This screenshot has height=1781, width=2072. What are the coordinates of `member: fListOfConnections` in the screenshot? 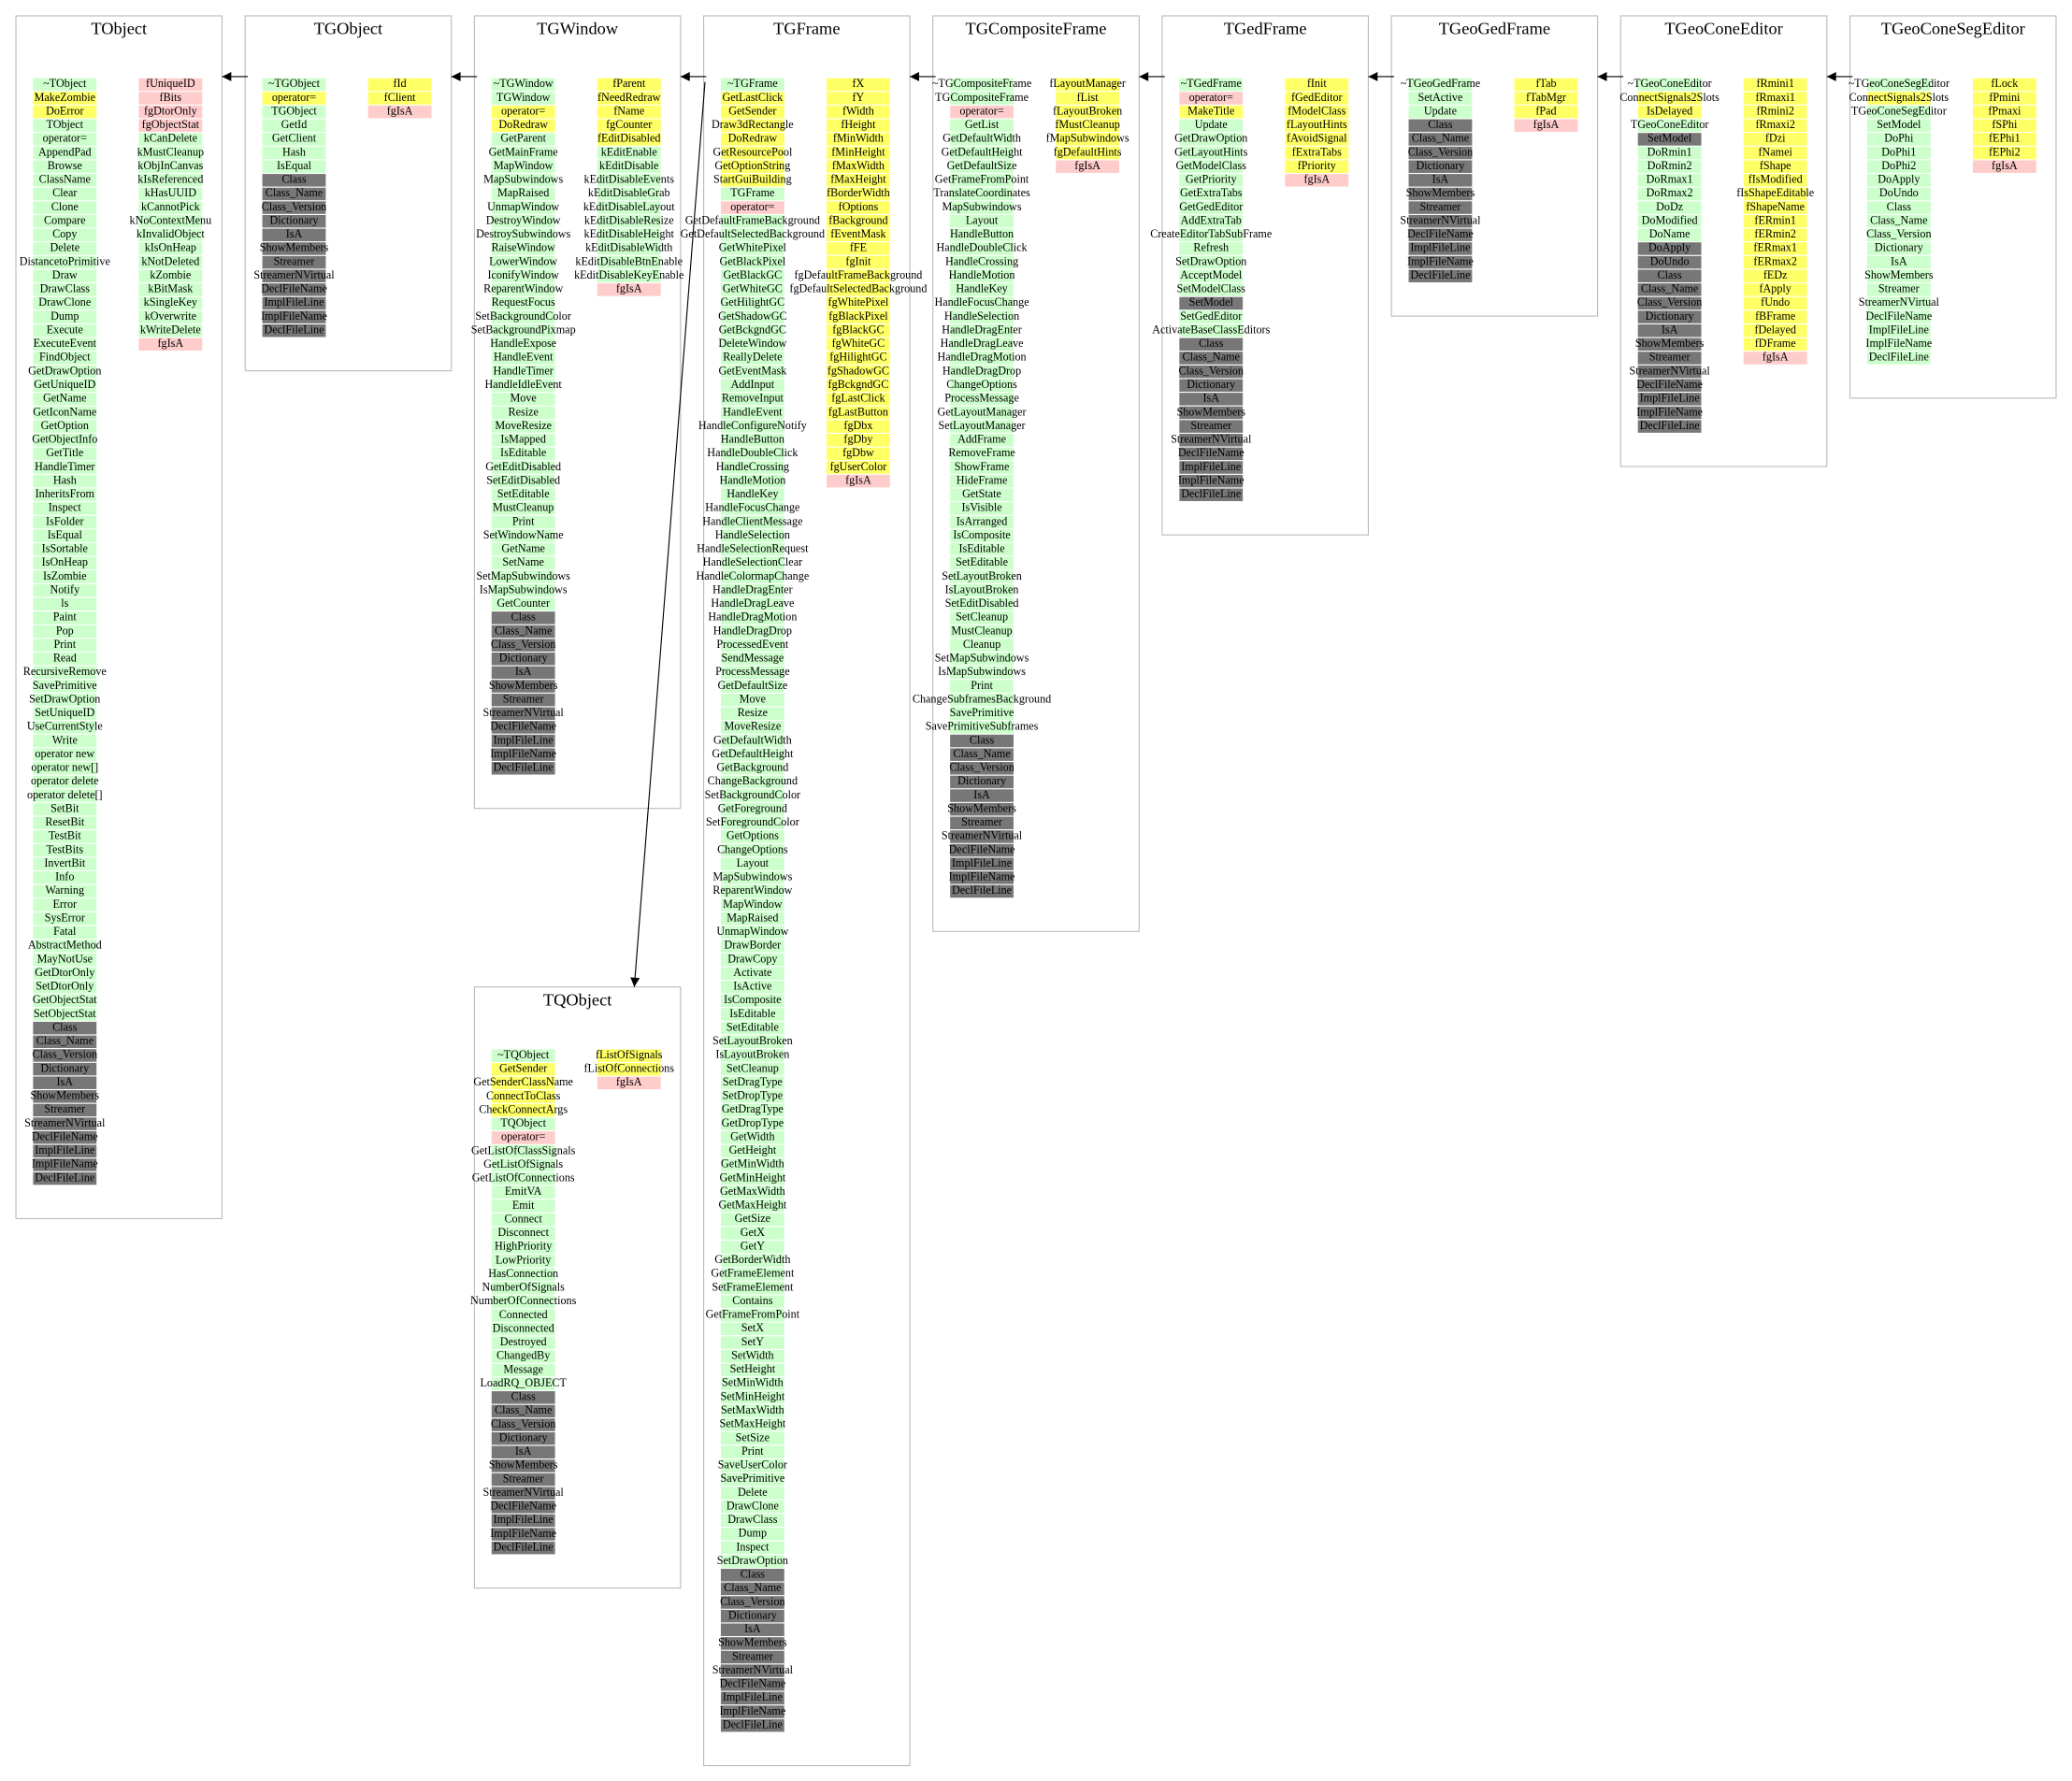 It's located at (629, 1068).